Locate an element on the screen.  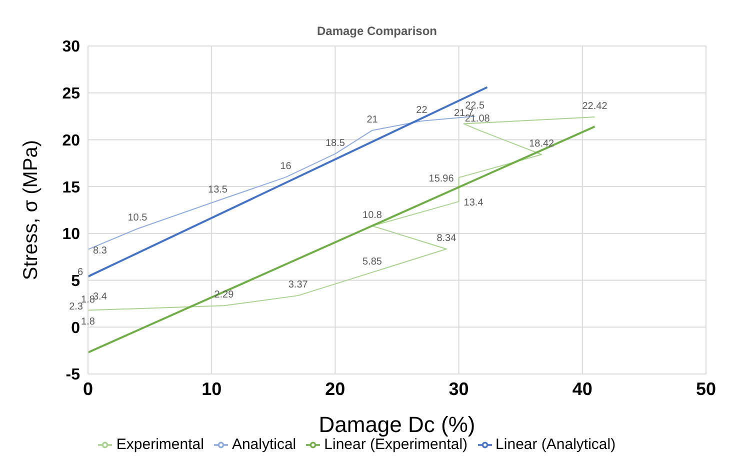
data-label: 2.29 is located at coordinates (224, 295).